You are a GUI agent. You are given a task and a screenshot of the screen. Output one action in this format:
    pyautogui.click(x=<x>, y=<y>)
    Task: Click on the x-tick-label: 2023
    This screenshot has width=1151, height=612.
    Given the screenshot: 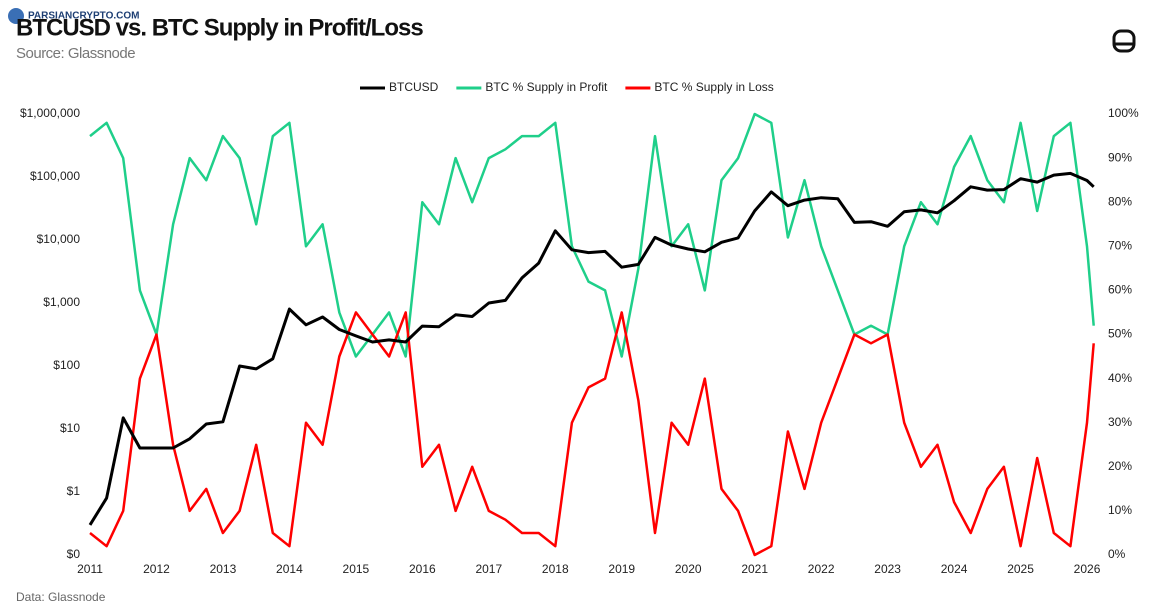 What is the action you would take?
    pyautogui.click(x=887, y=569)
    